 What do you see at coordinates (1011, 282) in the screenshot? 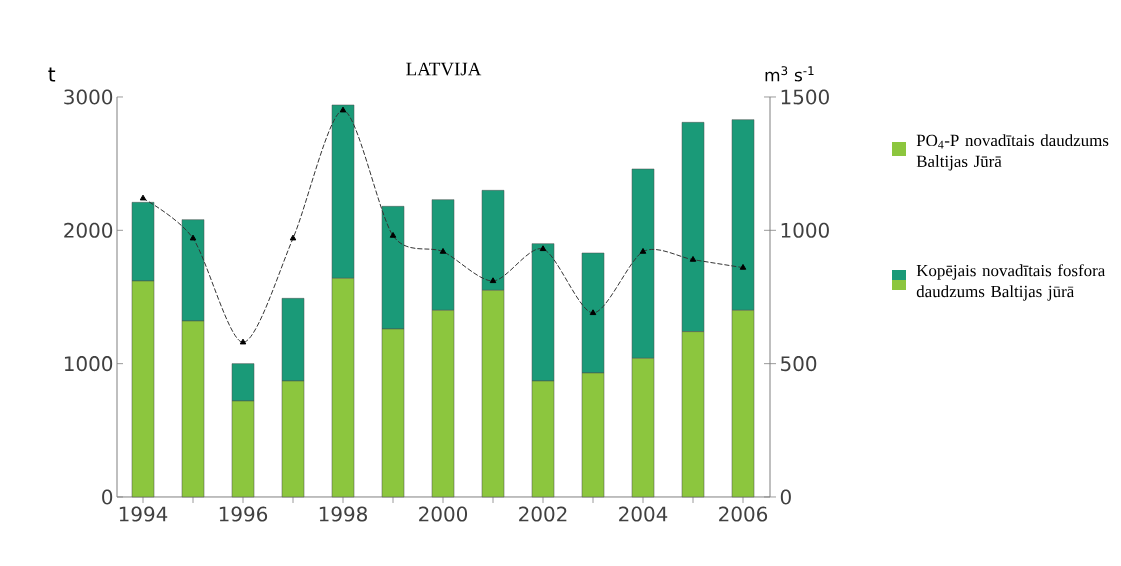
I see `legend-label: Kopējais novadītais fosfora daudzums Baltijas jūrā` at bounding box center [1011, 282].